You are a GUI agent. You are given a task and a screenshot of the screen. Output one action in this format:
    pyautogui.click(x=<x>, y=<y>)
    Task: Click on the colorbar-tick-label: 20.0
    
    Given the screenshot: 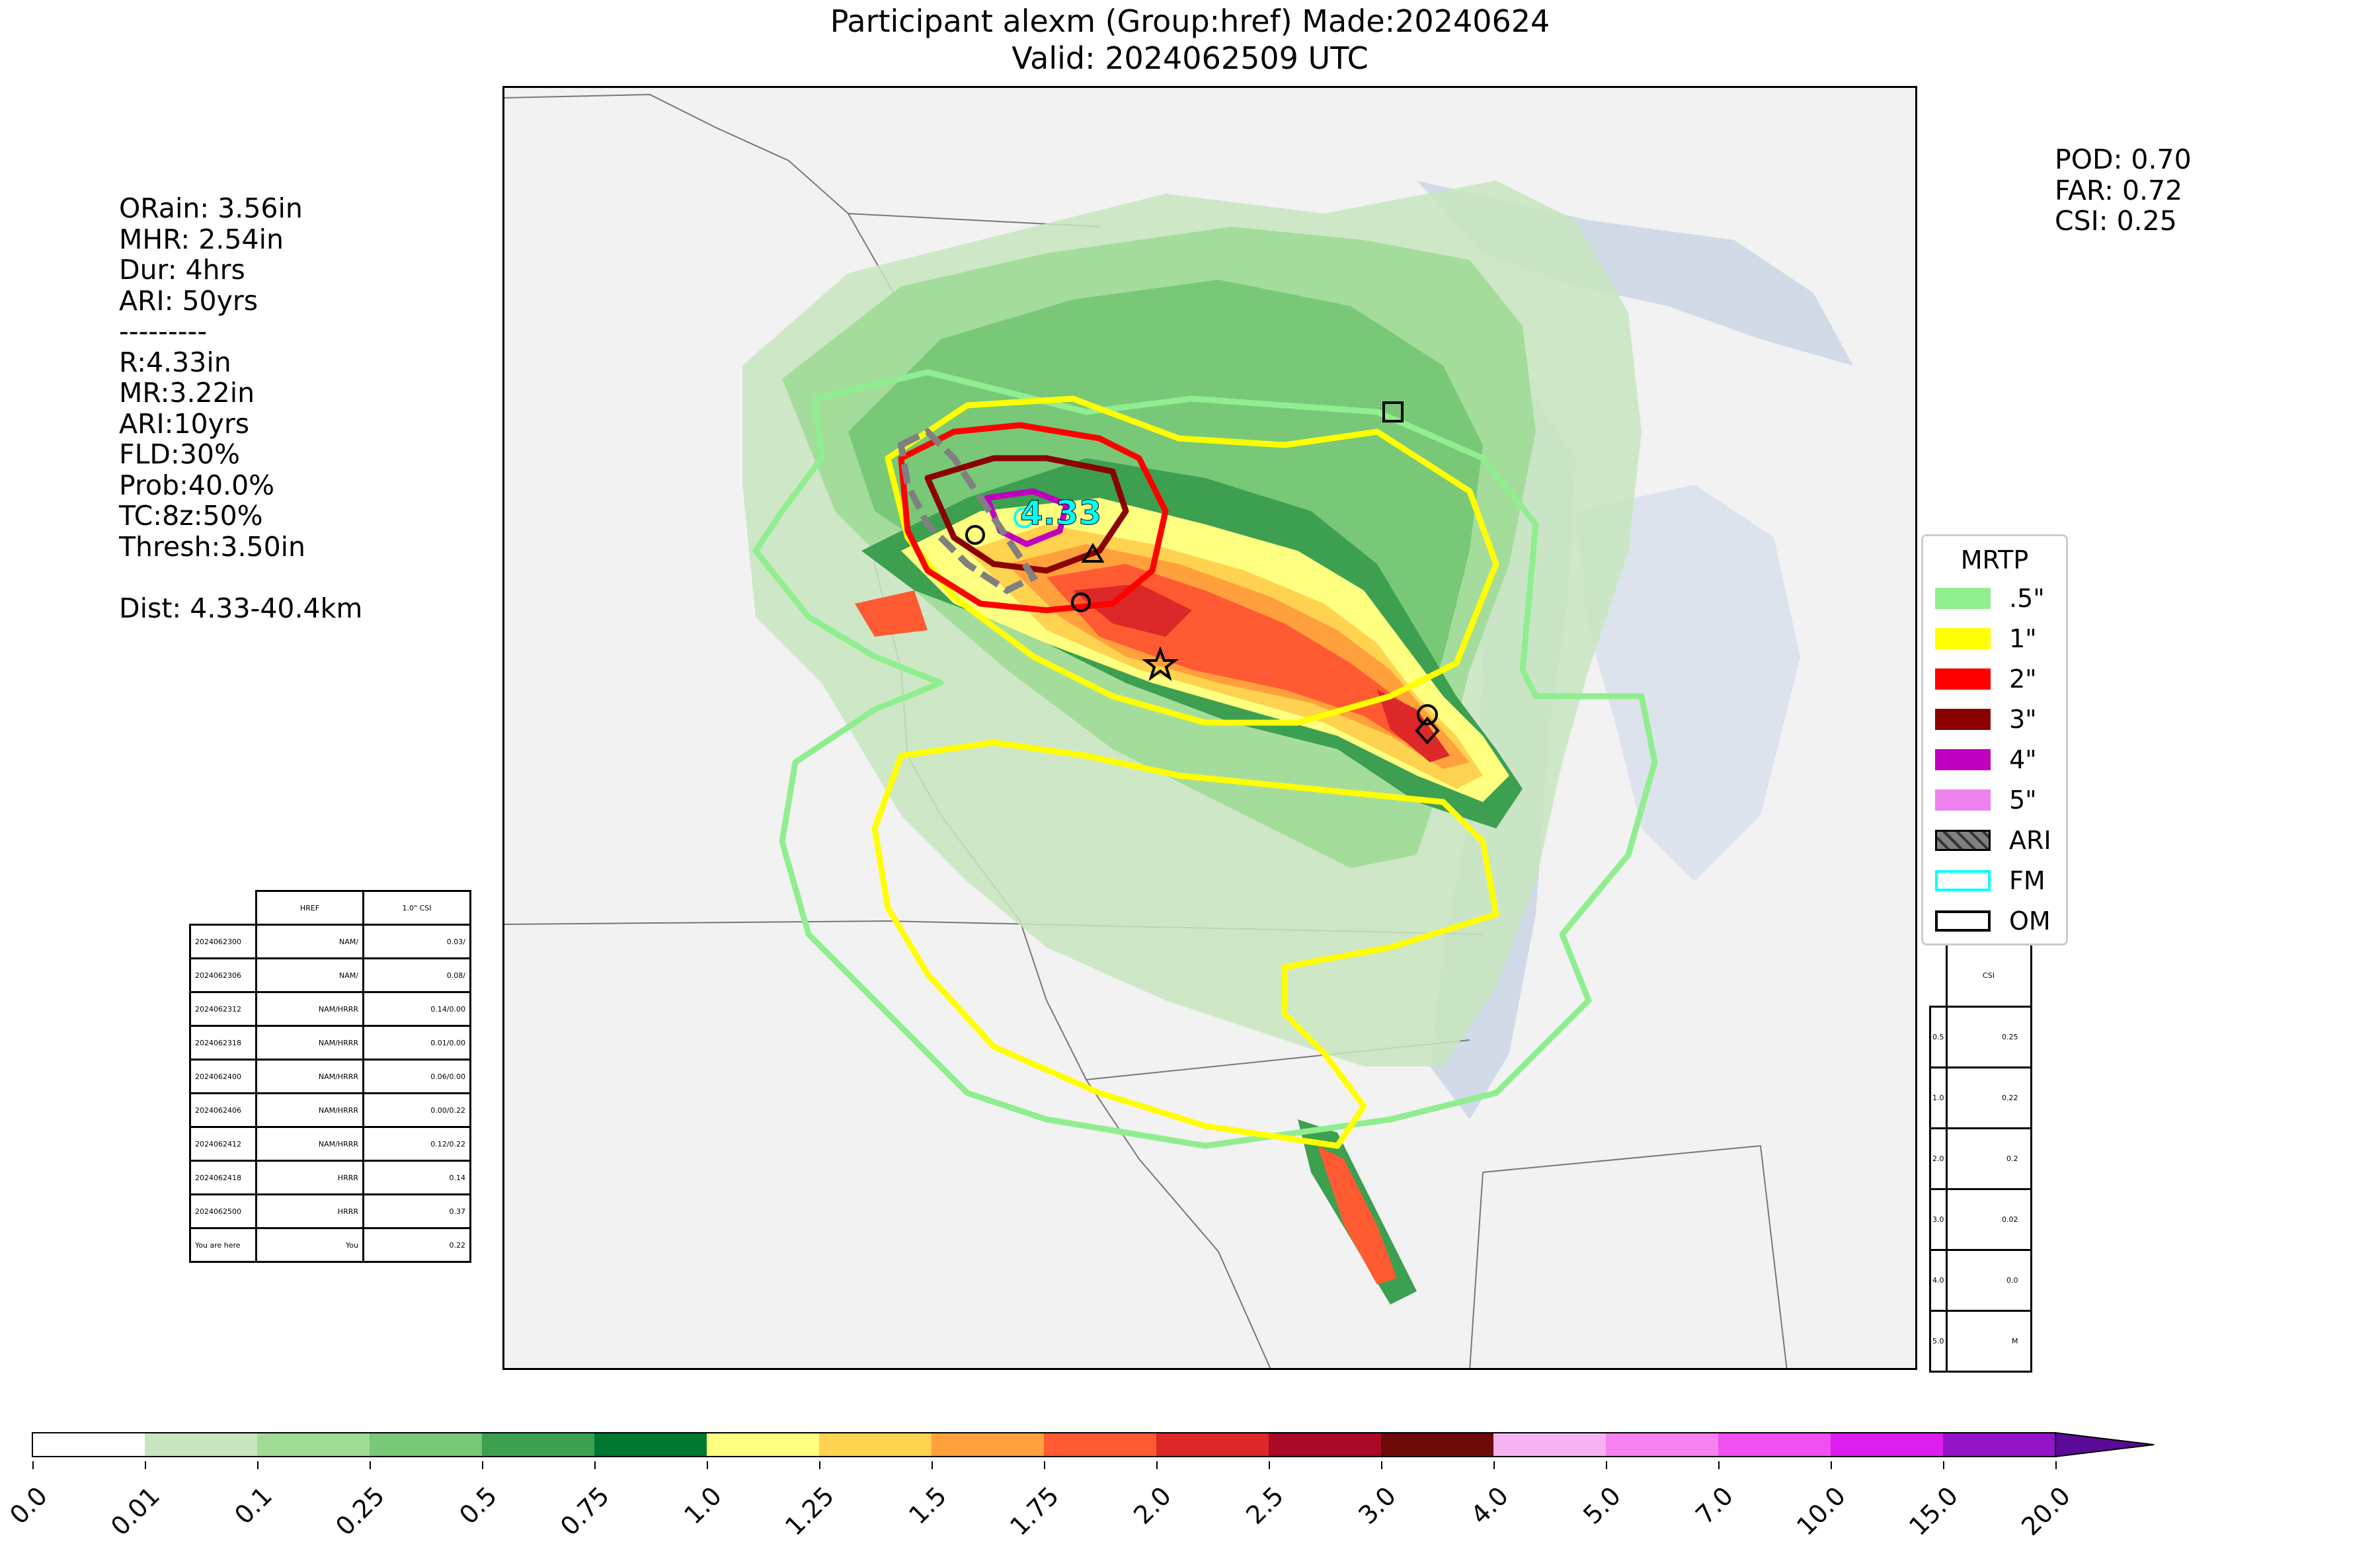 What is the action you would take?
    pyautogui.click(x=2046, y=1511)
    